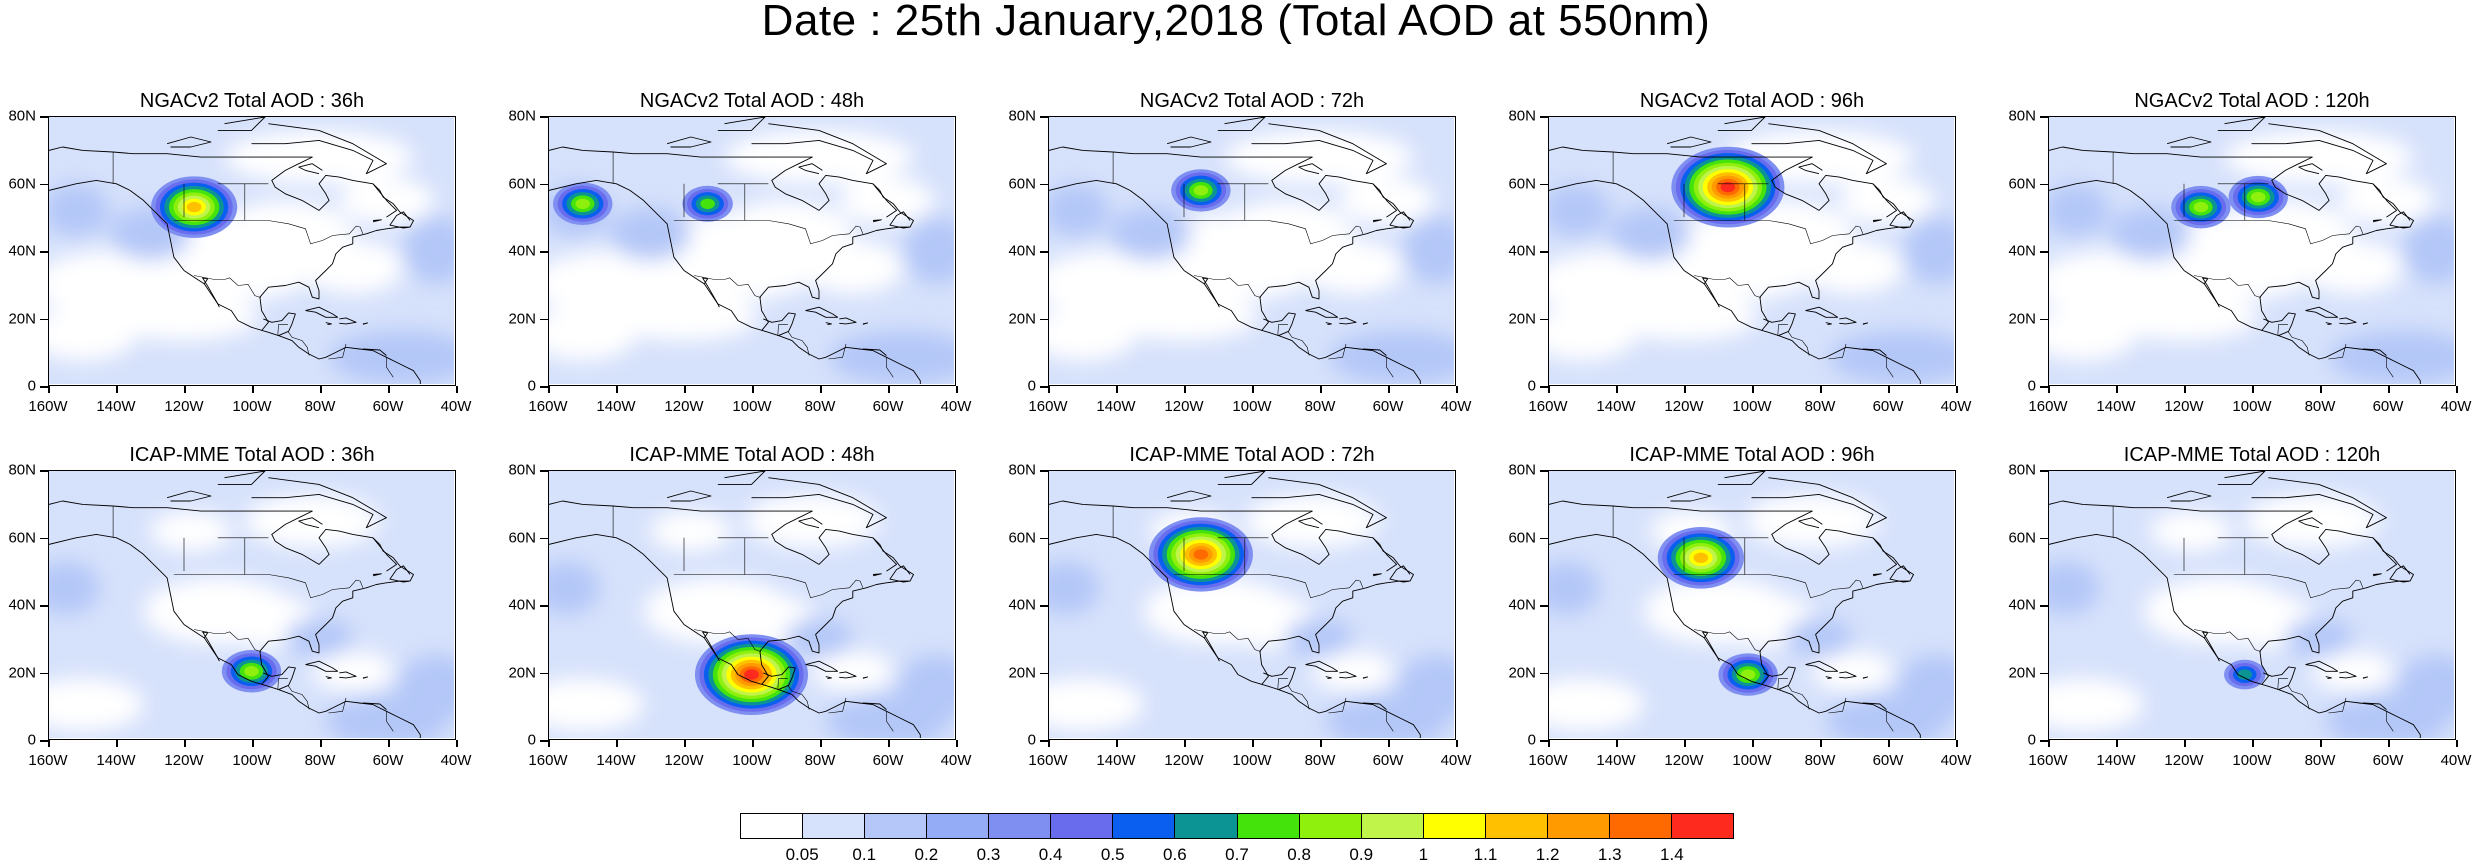 The width and height of the screenshot is (2472, 865). I want to click on x-tick-label: 140W, so click(116, 760).